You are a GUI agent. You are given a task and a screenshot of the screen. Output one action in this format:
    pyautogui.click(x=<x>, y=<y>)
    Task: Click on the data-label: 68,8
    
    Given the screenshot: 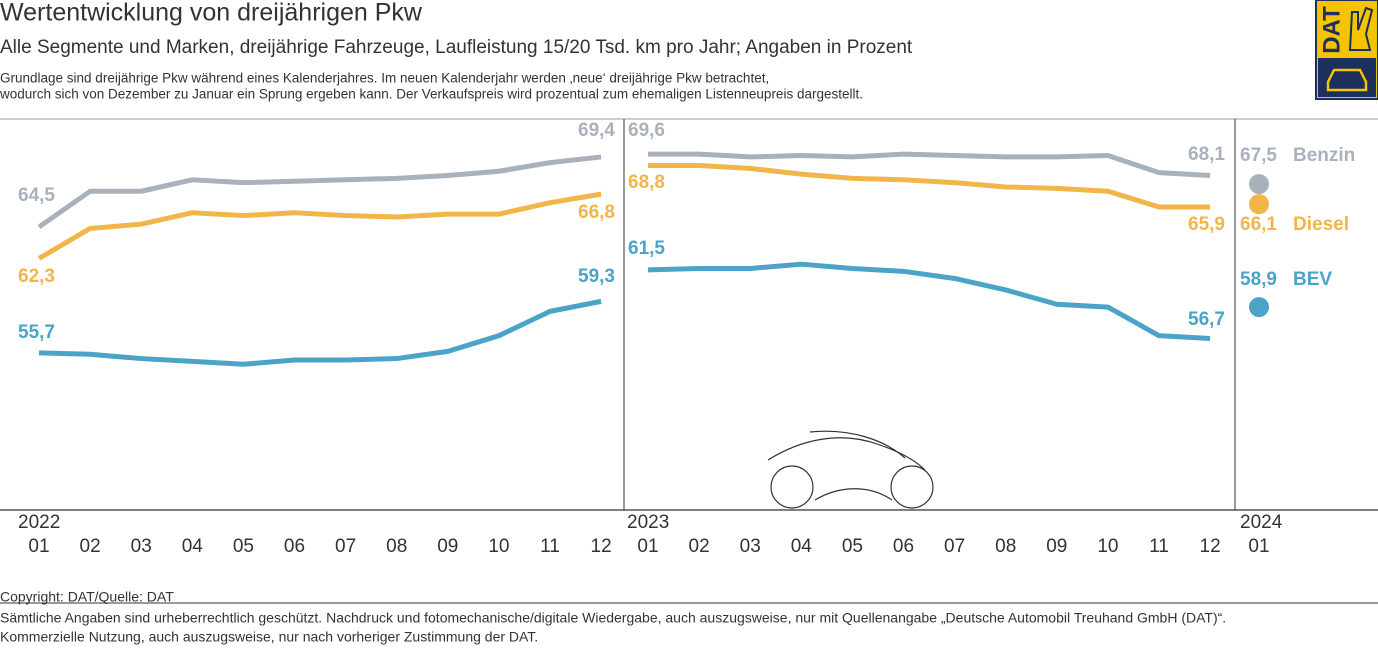 What is the action you would take?
    pyautogui.click(x=646, y=182)
    